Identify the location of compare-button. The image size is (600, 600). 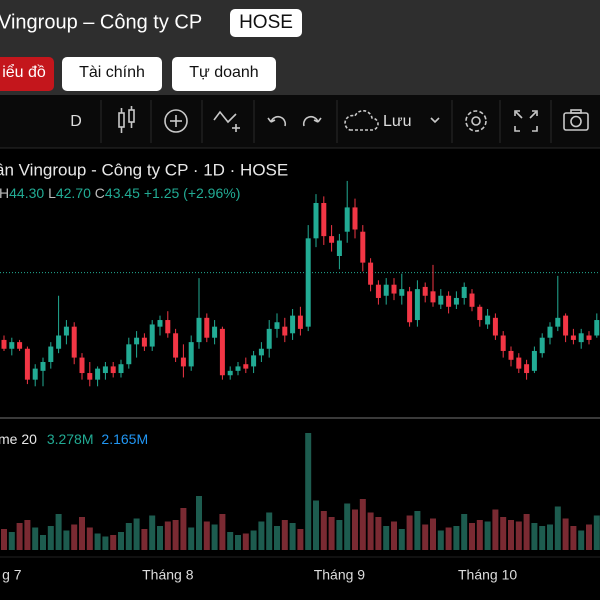
(226, 121).